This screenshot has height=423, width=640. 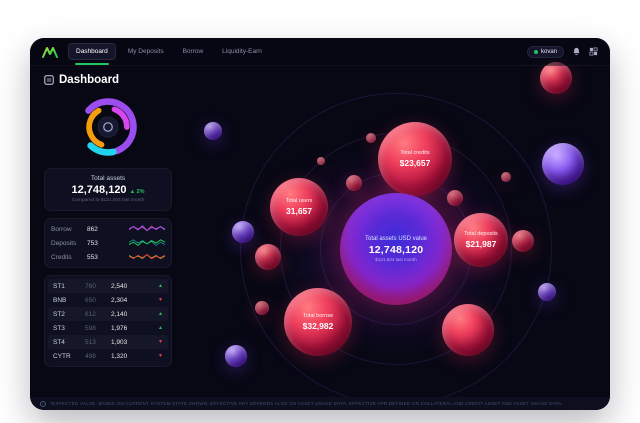 What do you see at coordinates (92, 54) in the screenshot?
I see `nav-item-dashboard: Dashboard` at bounding box center [92, 54].